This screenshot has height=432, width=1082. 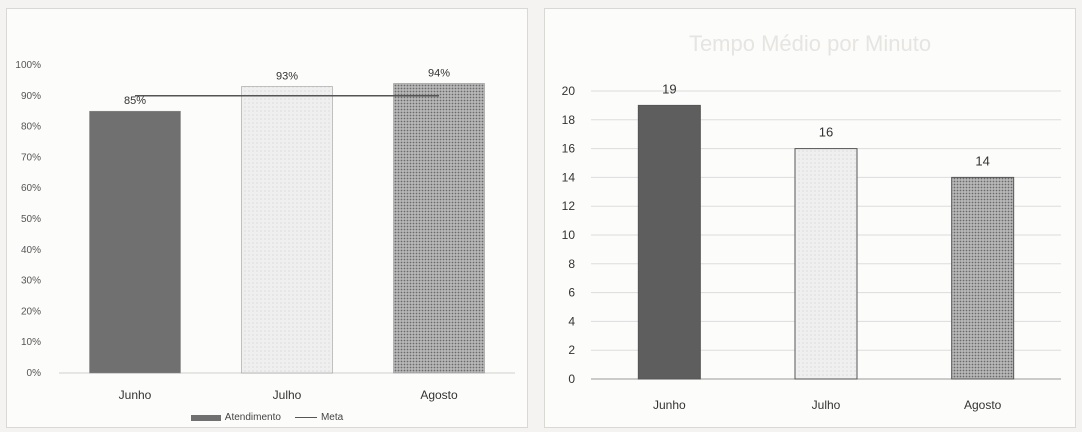 I want to click on y-tick-label-7: 14, so click(x=569, y=177).